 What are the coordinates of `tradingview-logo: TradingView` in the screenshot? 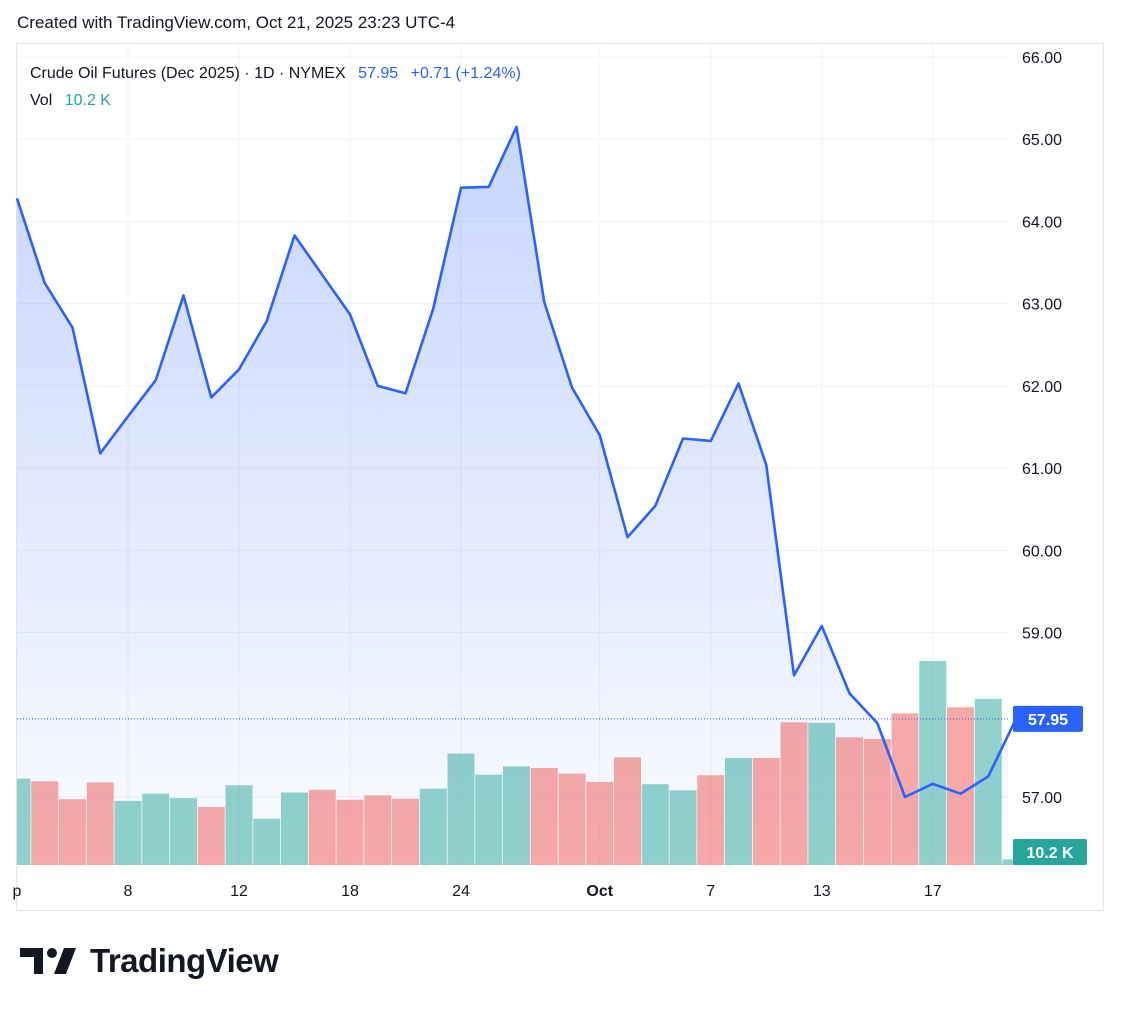 It's located at (149, 961).